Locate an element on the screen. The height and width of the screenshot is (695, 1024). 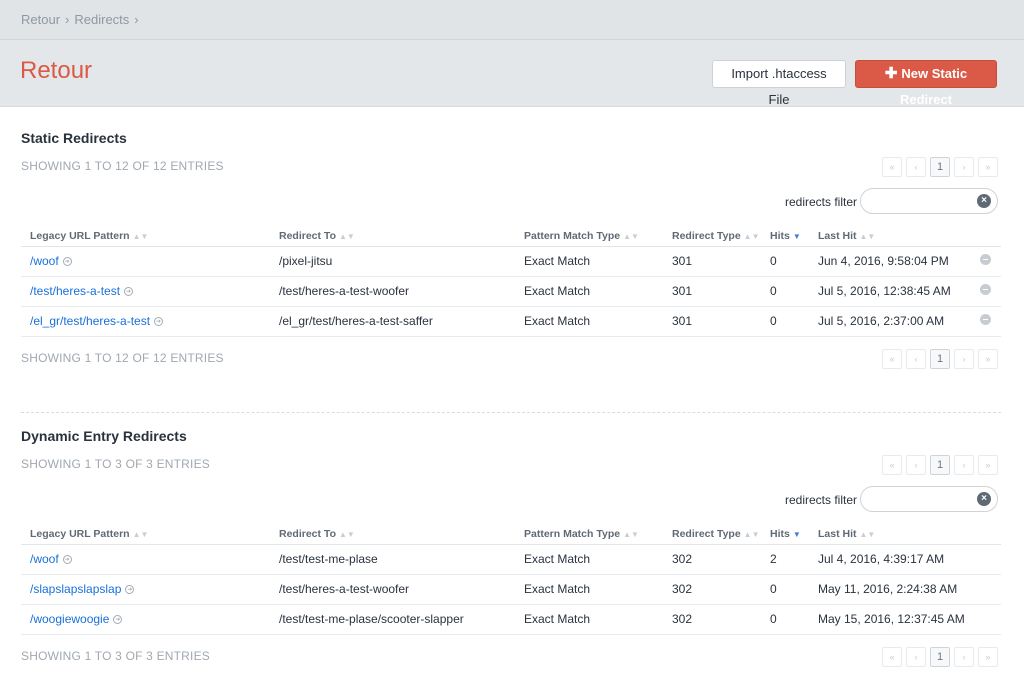
legacy-url-link: /slapslapslapslap is located at coordinates (76, 589).